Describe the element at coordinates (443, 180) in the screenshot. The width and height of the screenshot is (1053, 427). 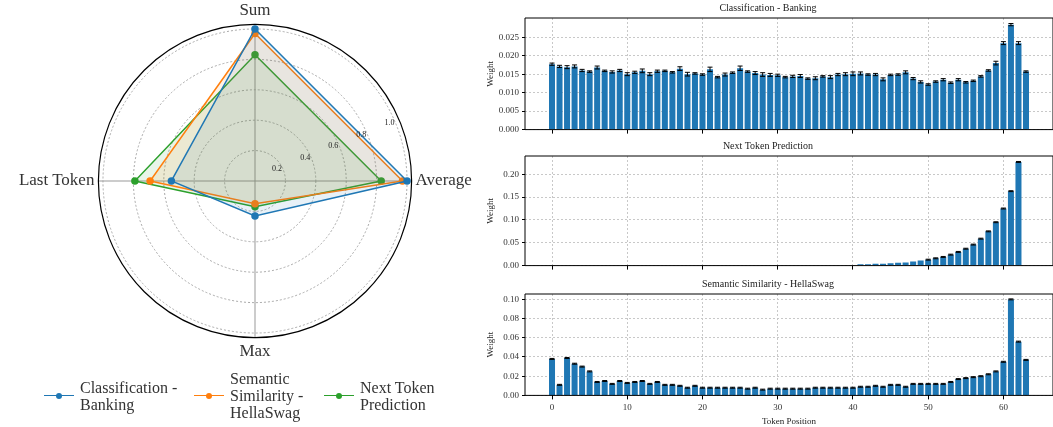
I see `spoke-label: Average` at that location.